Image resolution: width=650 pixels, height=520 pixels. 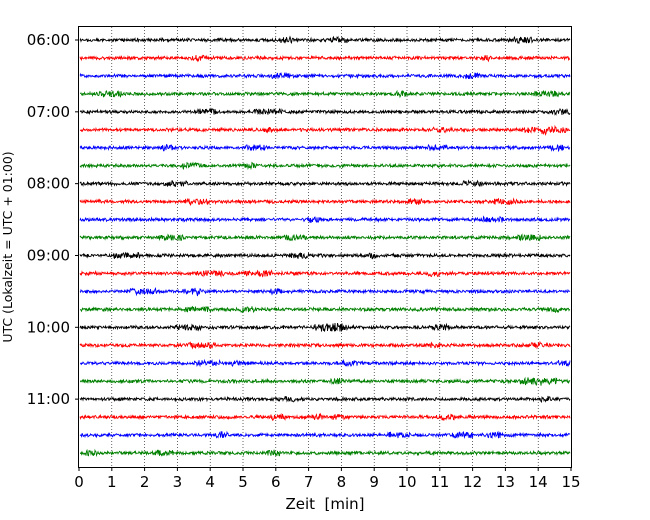 What do you see at coordinates (48, 255) in the screenshot?
I see `y-tick-label: 09:00` at bounding box center [48, 255].